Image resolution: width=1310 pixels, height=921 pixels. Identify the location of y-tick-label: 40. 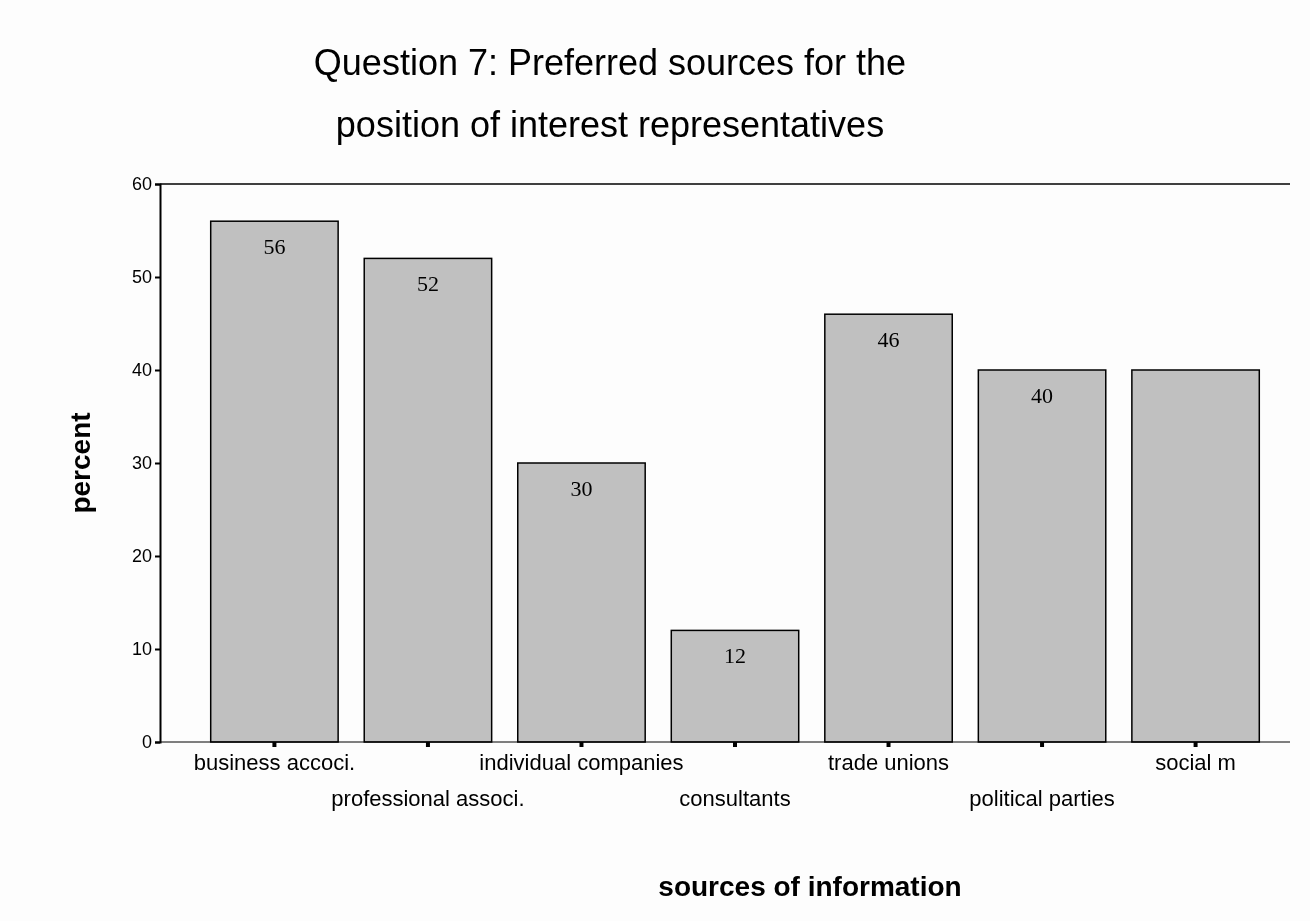
(141, 370).